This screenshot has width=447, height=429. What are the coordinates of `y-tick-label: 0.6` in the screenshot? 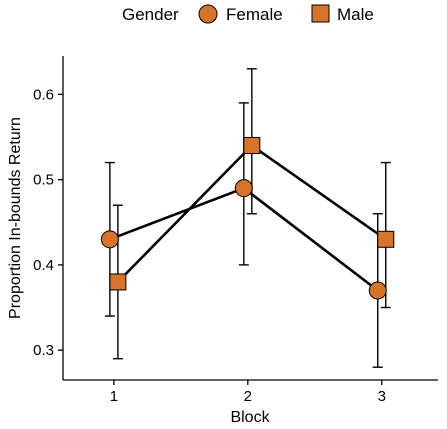 It's located at (43, 94).